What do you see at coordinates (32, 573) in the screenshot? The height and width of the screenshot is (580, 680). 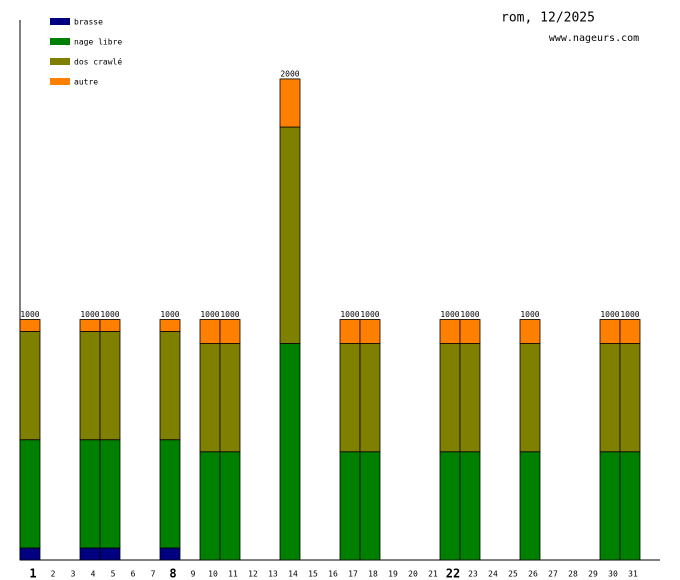 I see `x-tick-label: 1` at bounding box center [32, 573].